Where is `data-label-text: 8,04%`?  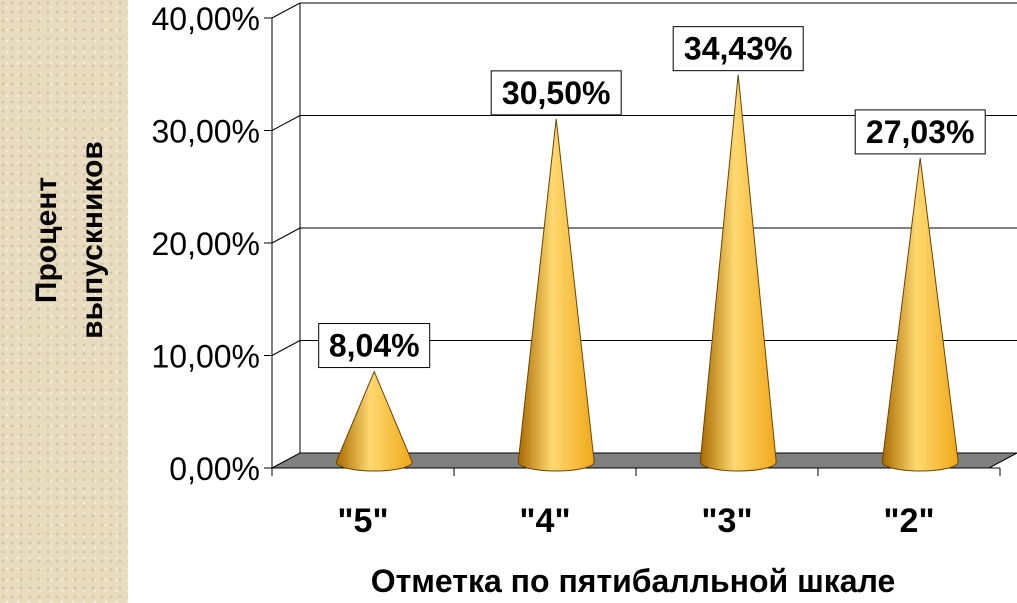 data-label-text: 8,04% is located at coordinates (374, 346).